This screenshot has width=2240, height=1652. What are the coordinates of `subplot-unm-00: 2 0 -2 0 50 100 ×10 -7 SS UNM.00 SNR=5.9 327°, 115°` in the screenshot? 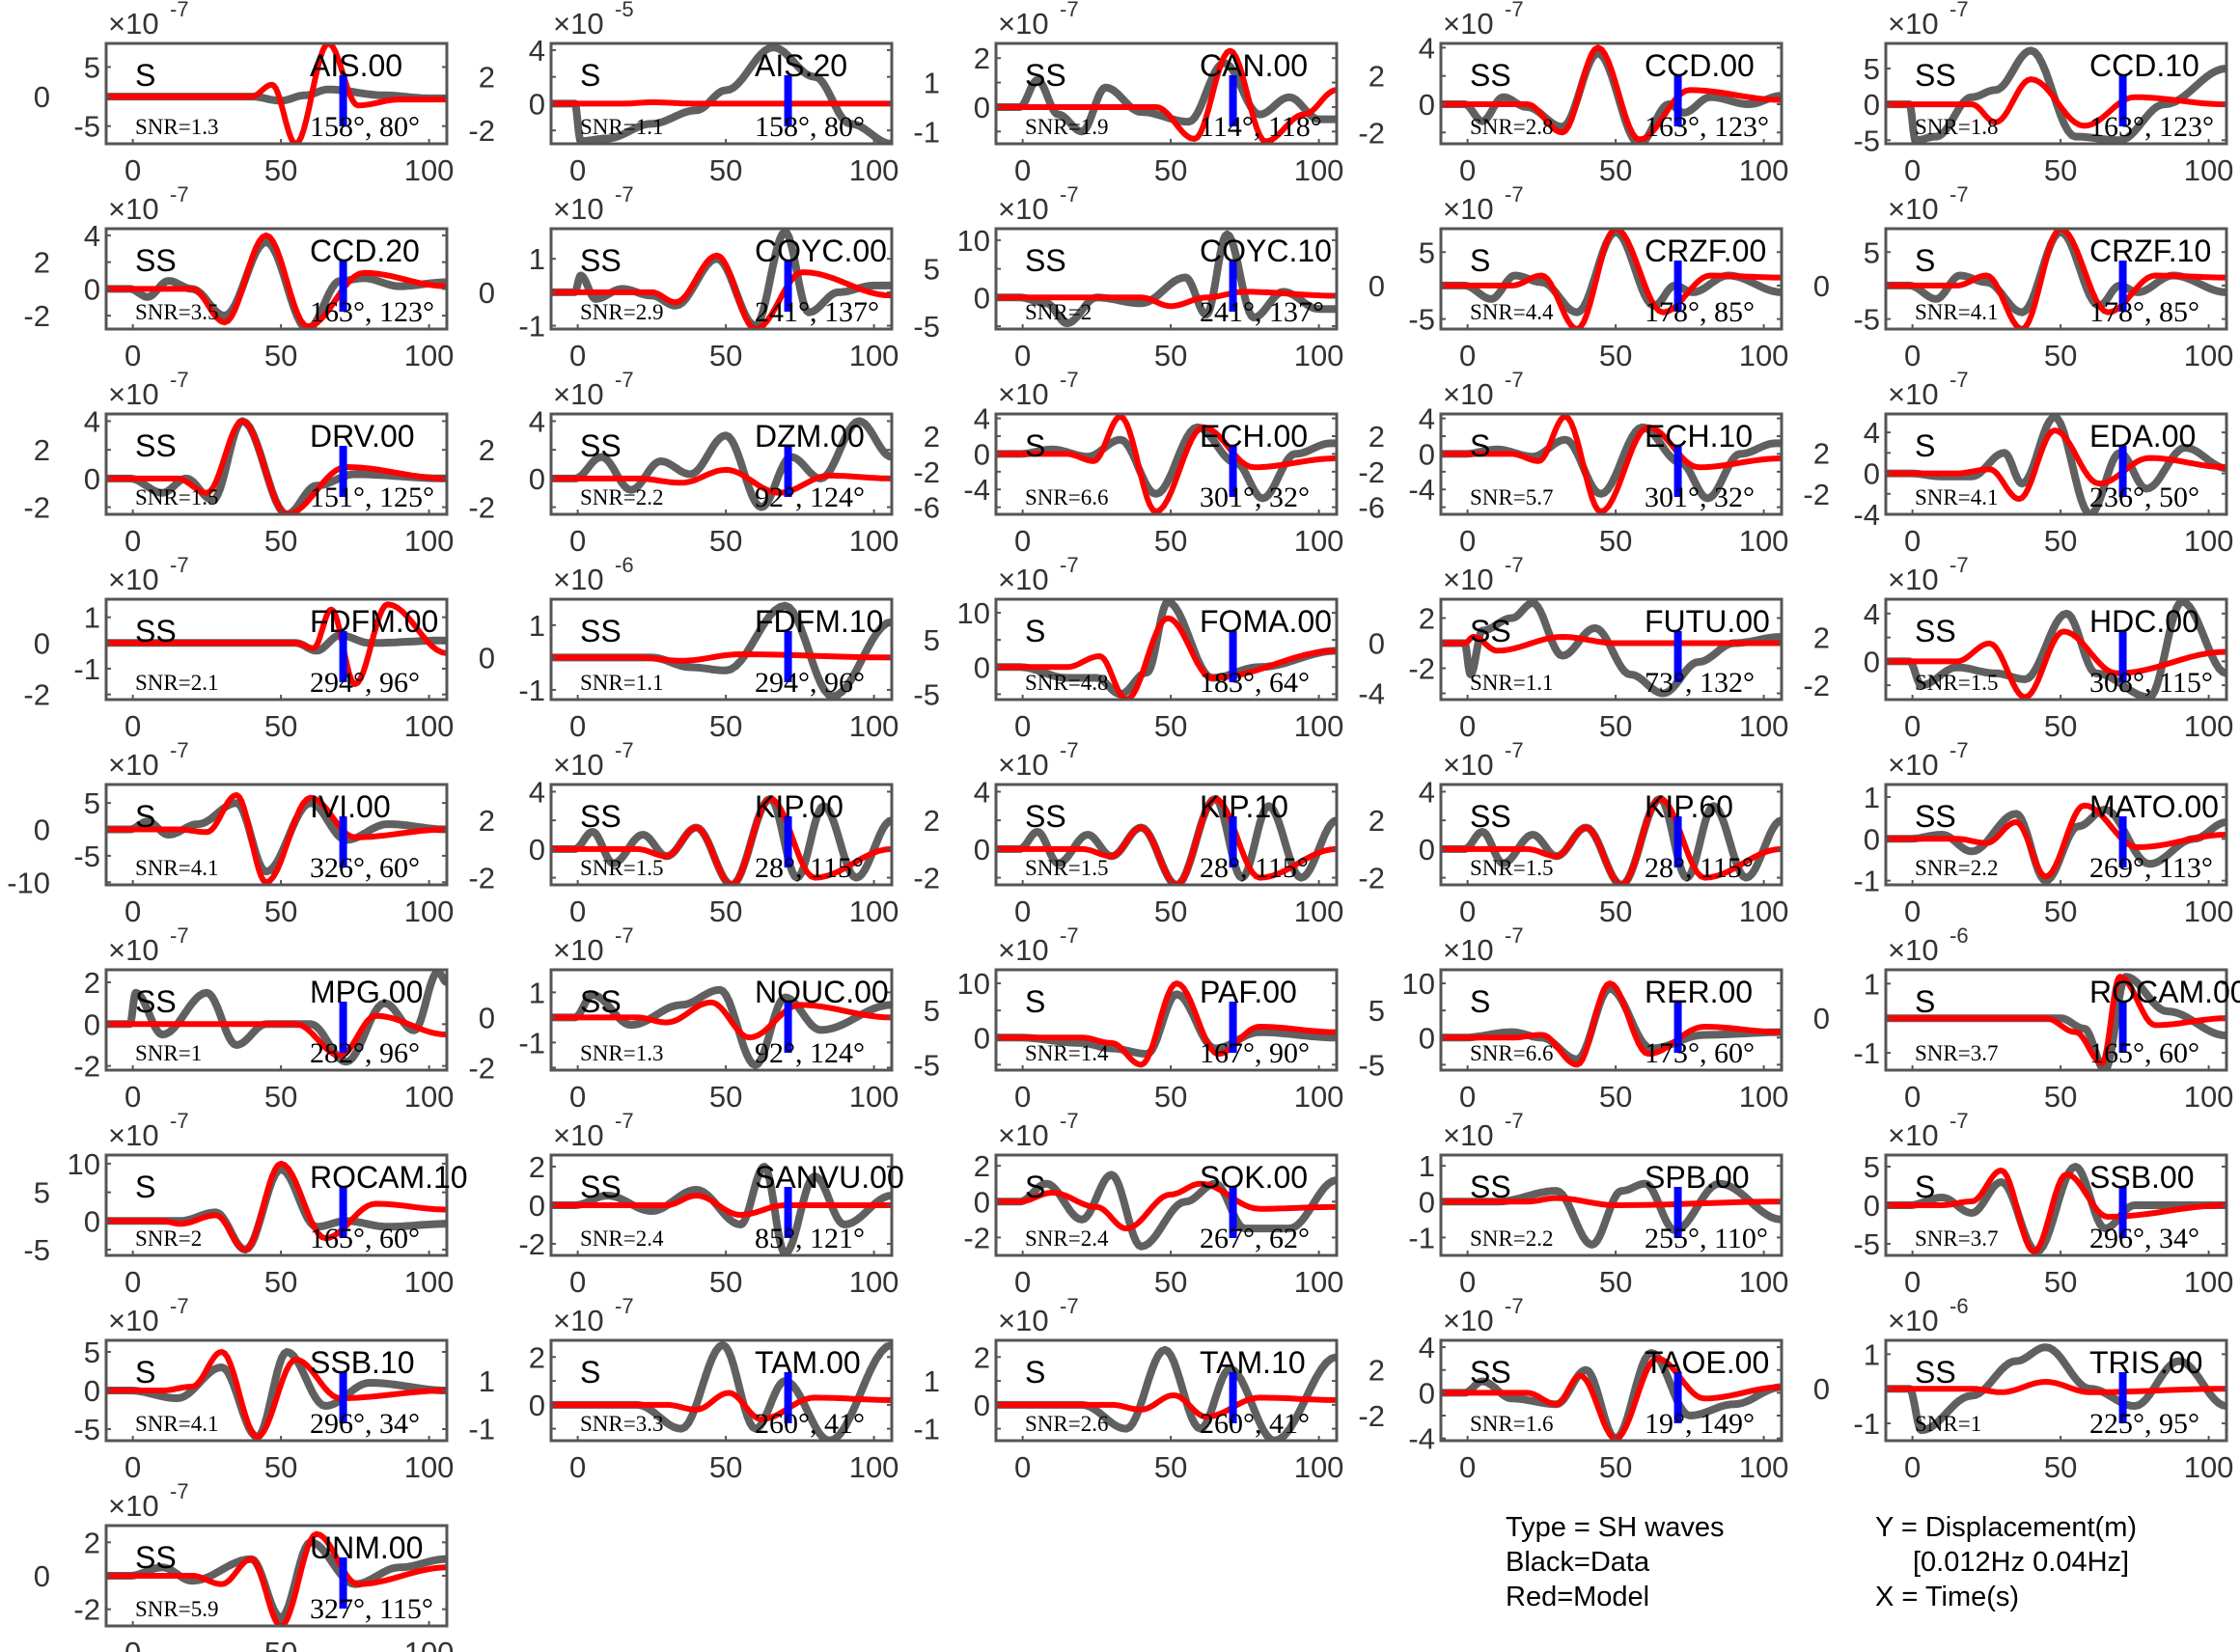 It's located at (244, 1565).